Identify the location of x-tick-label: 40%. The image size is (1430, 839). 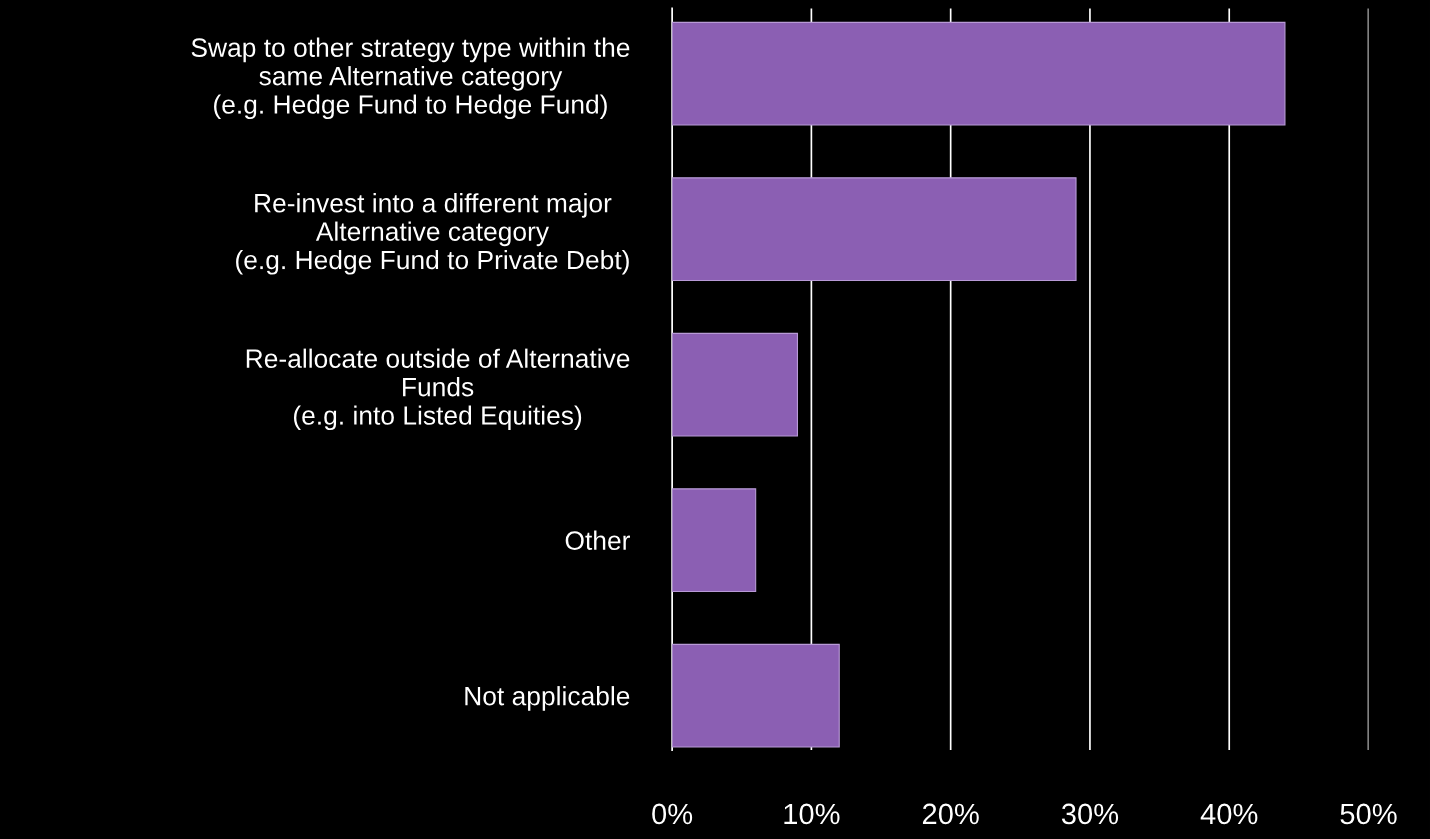
(1229, 814).